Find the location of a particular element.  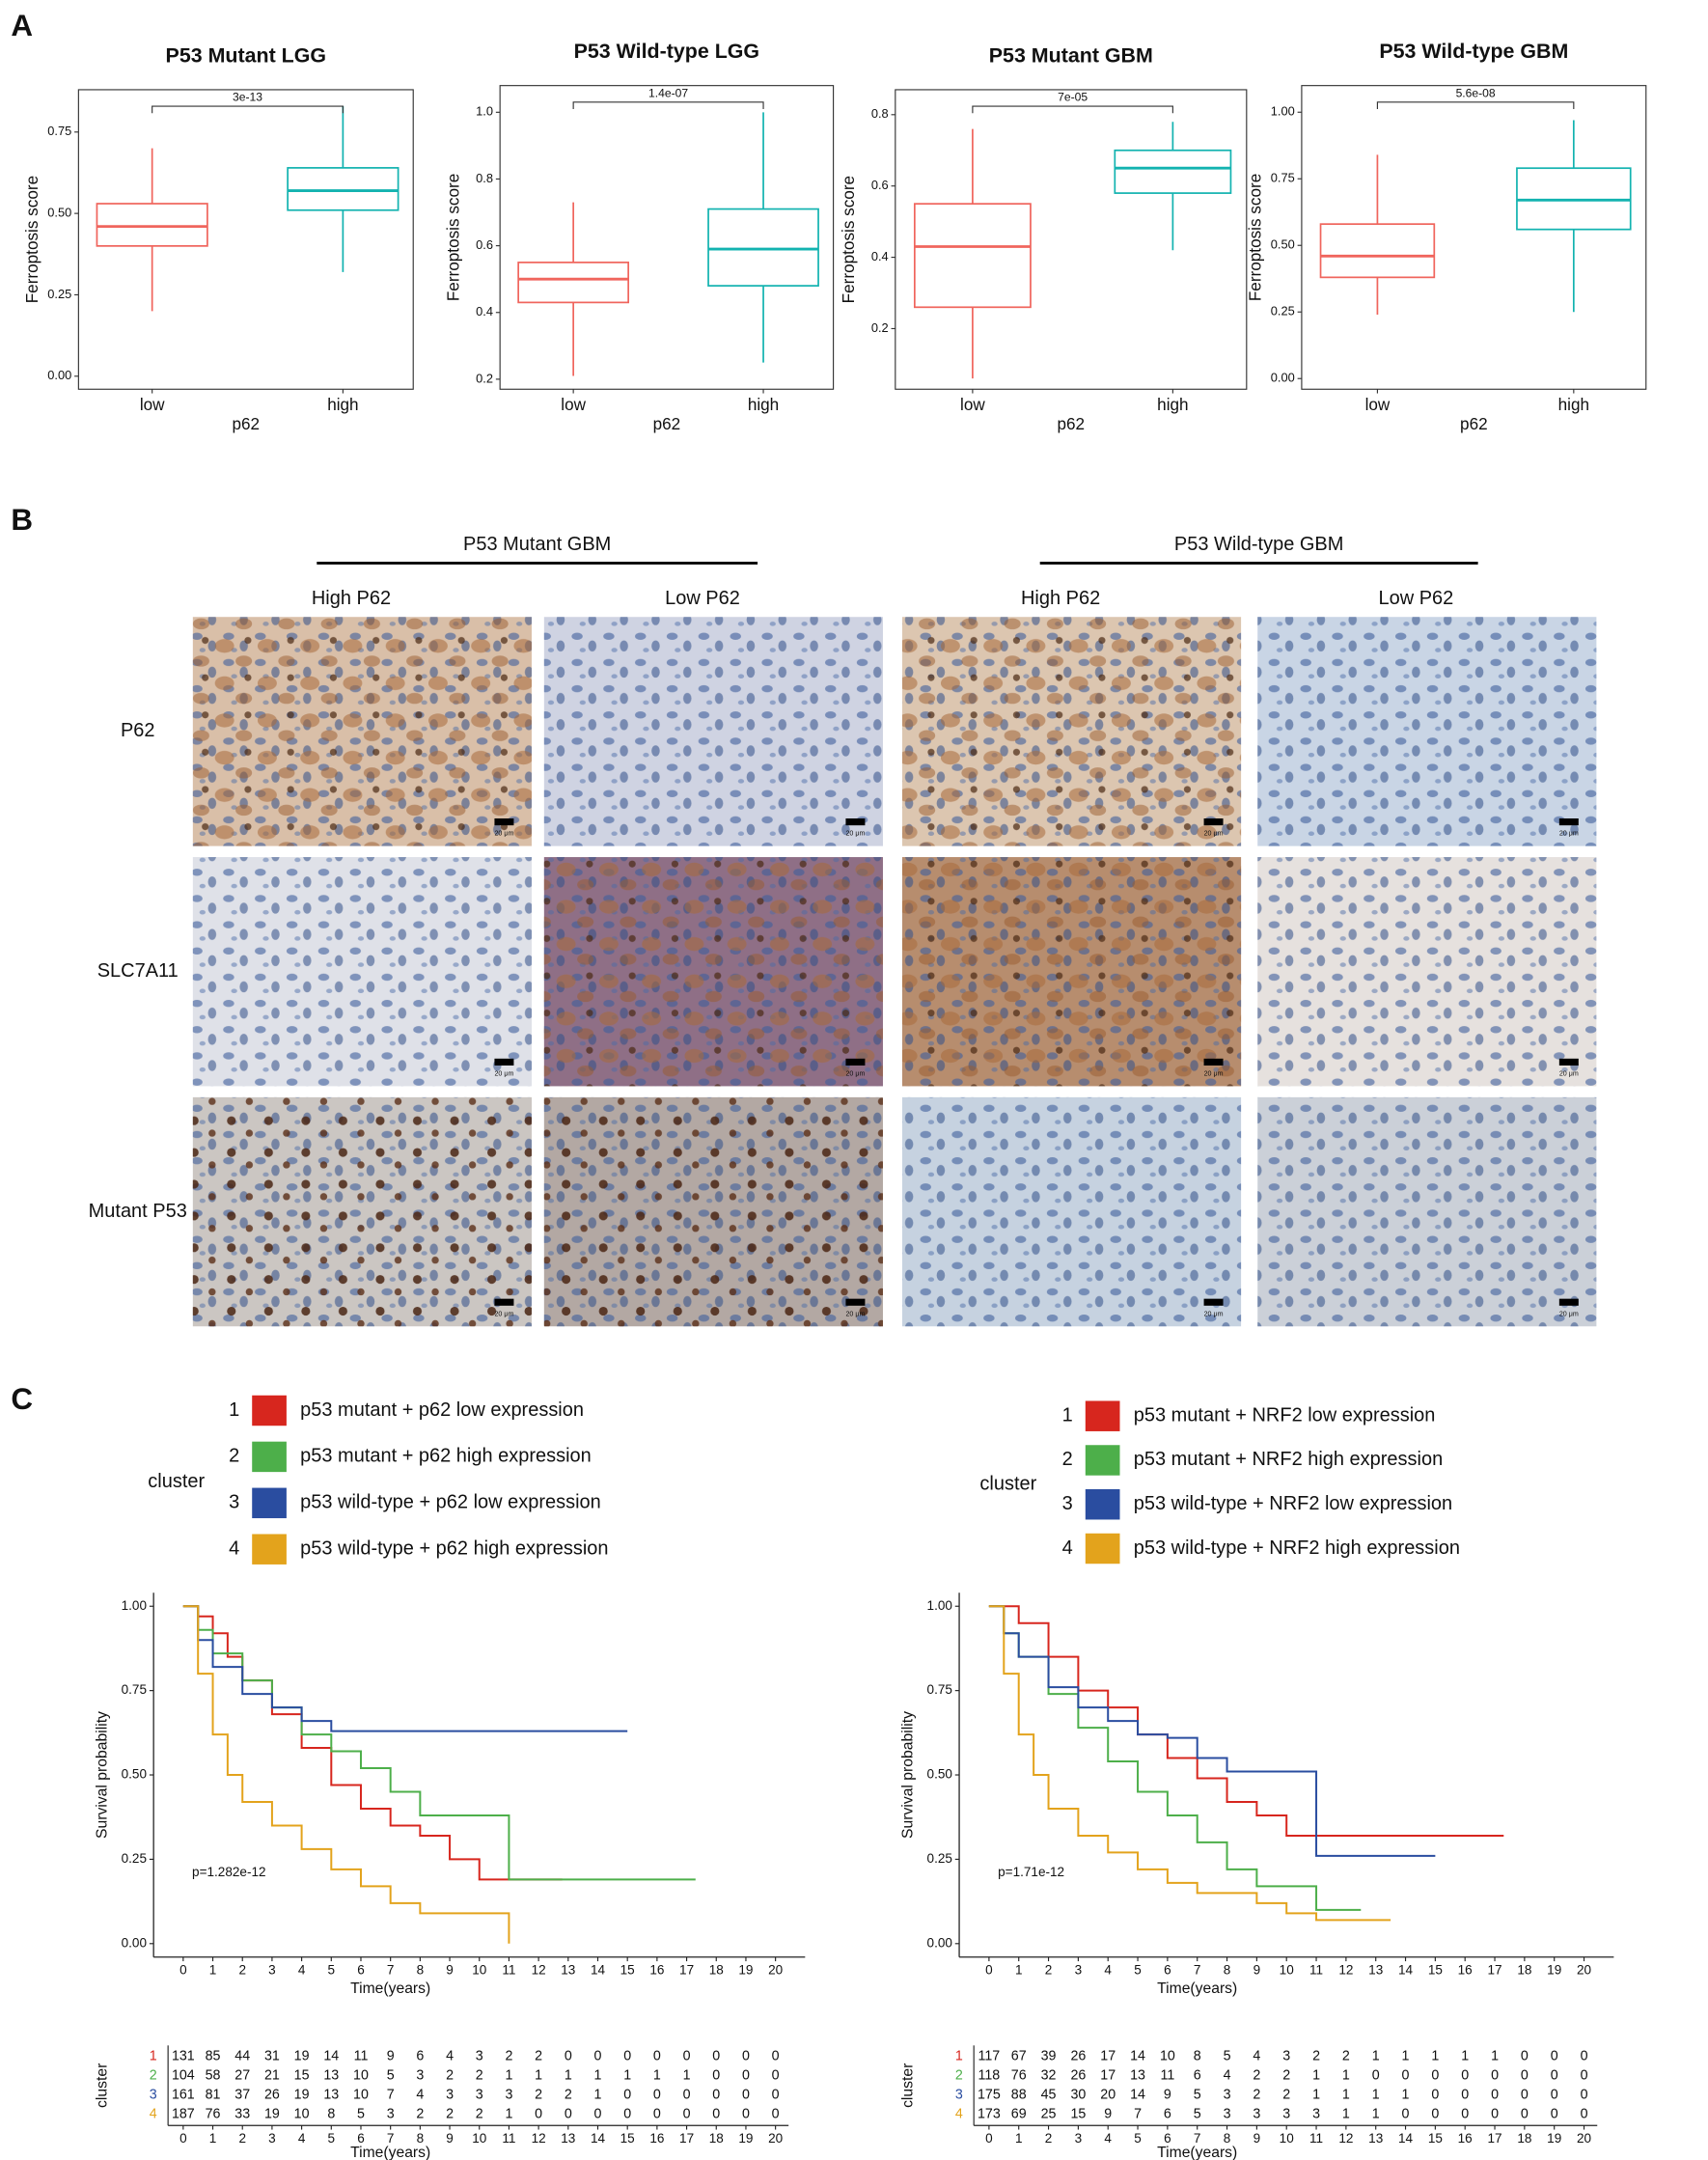

risk-x-tick-label: 16 is located at coordinates (1465, 2139).